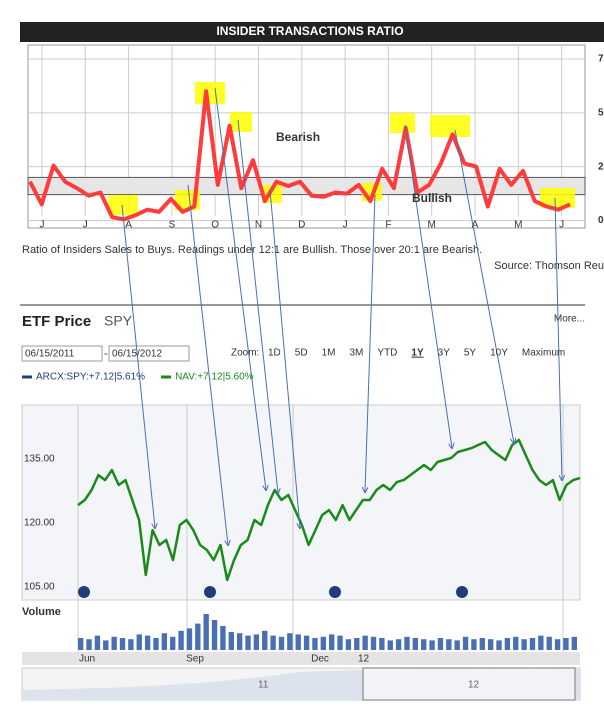  Describe the element at coordinates (357, 353) in the screenshot. I see `zoom-option: 3M` at that location.